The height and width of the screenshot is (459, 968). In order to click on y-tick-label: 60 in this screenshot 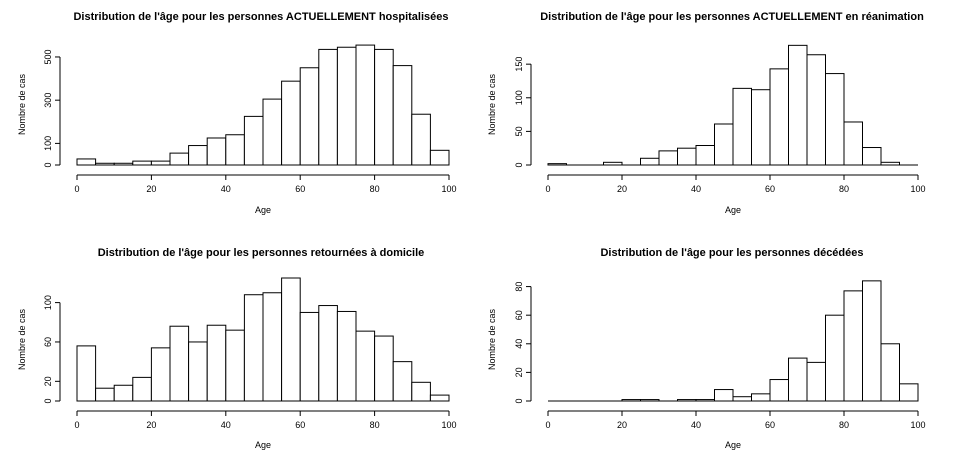, I will do `click(48, 342)`.